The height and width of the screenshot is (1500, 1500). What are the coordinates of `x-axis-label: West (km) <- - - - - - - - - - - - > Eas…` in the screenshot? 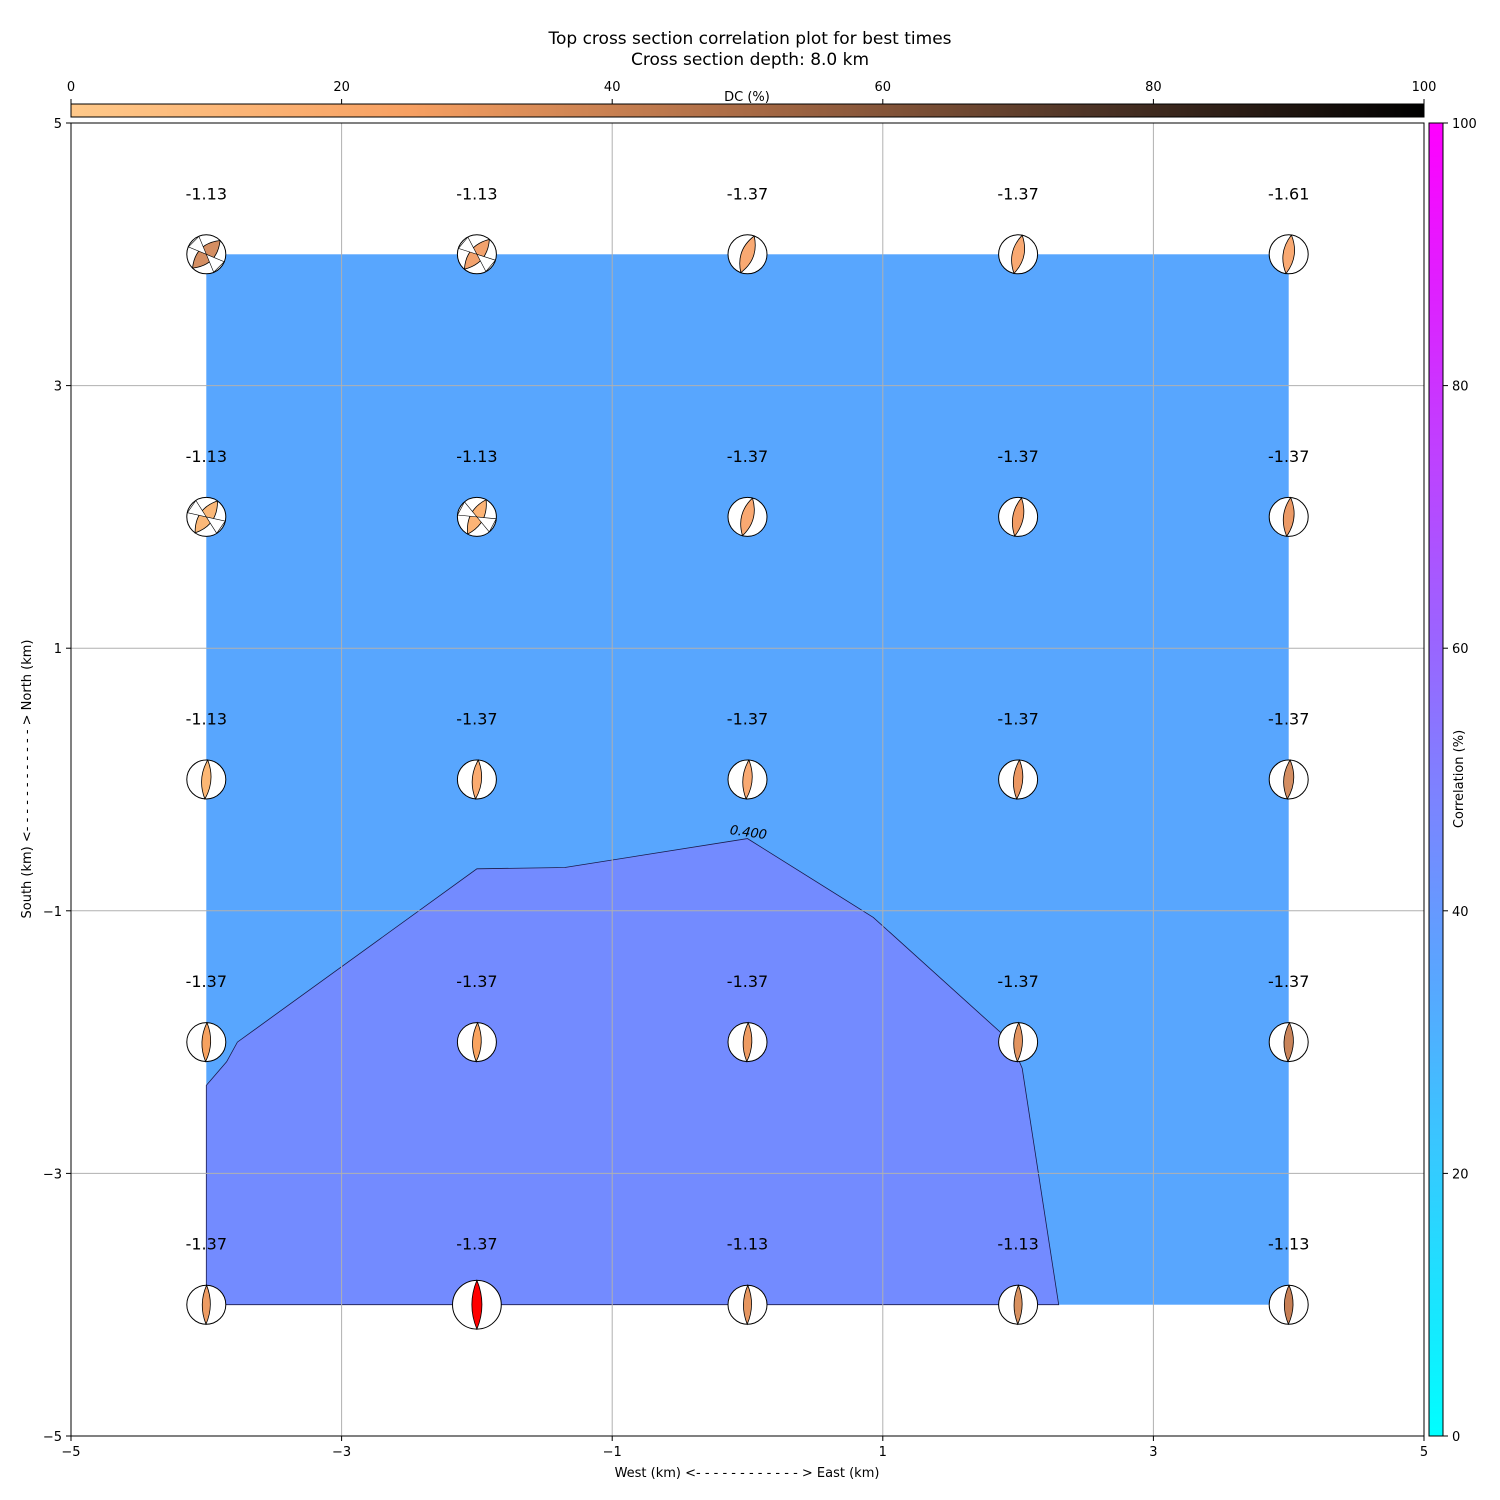 It's located at (747, 1473).